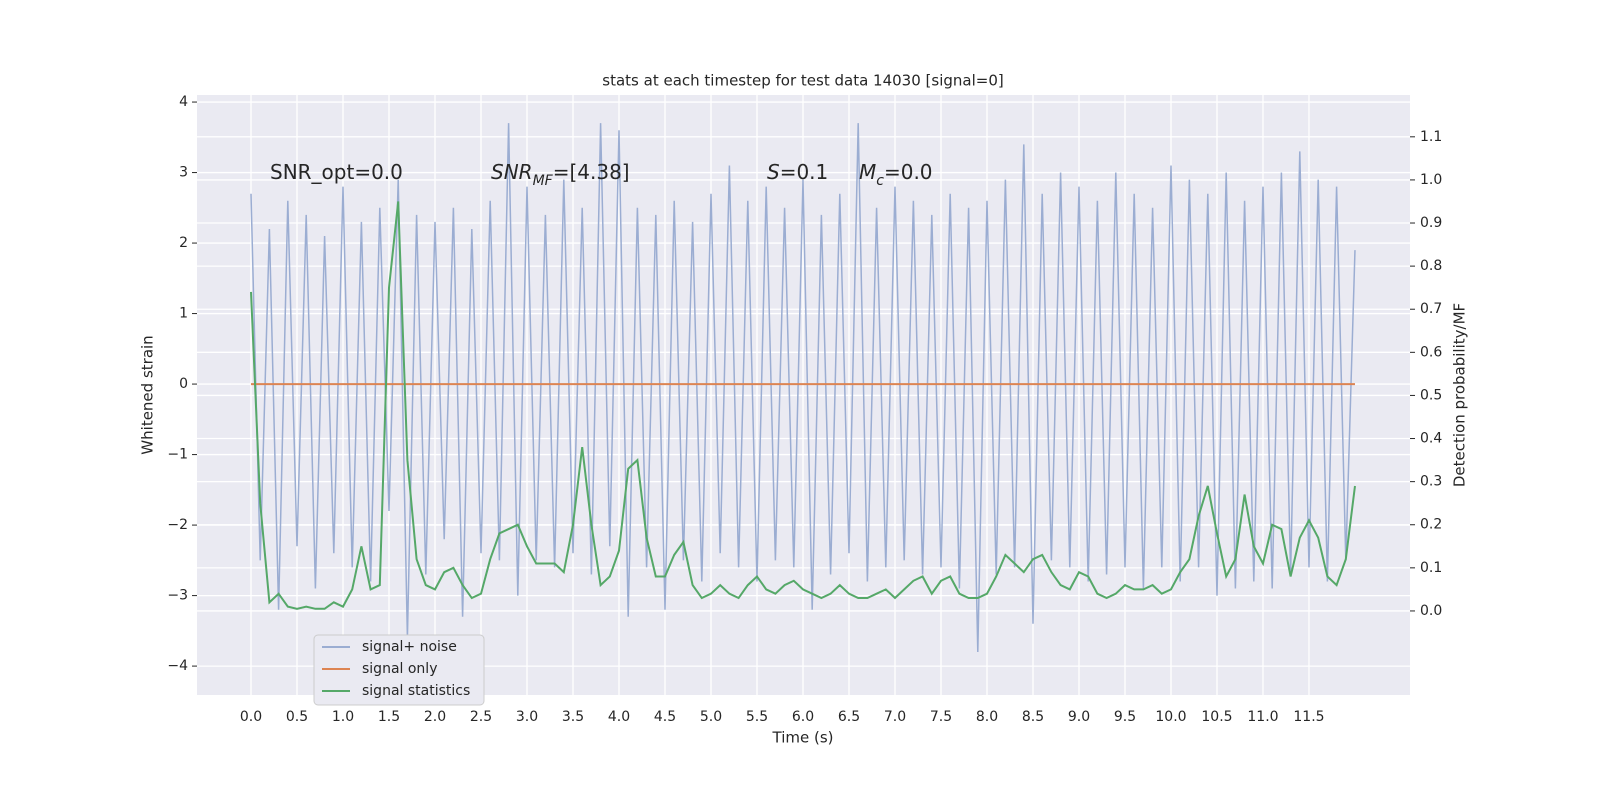 The image size is (1600, 800). I want to click on annotation: SNR_opt=0.0, so click(336, 172).